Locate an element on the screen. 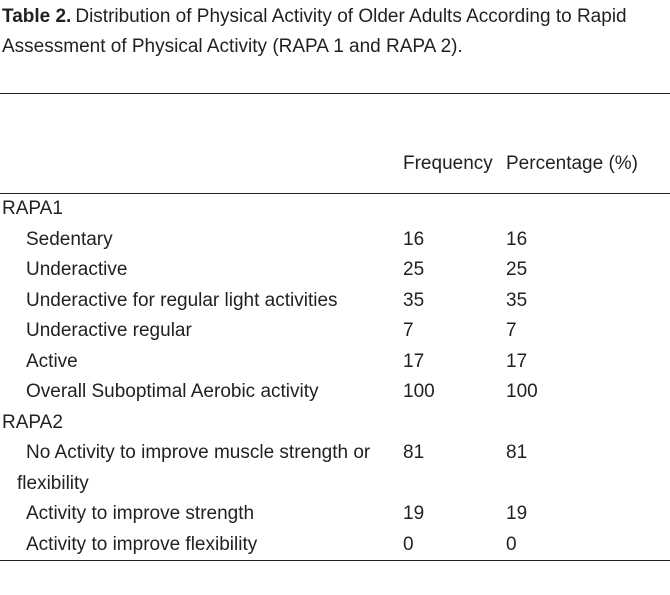 This screenshot has width=670, height=595. percentage-cell: 16 is located at coordinates (517, 239).